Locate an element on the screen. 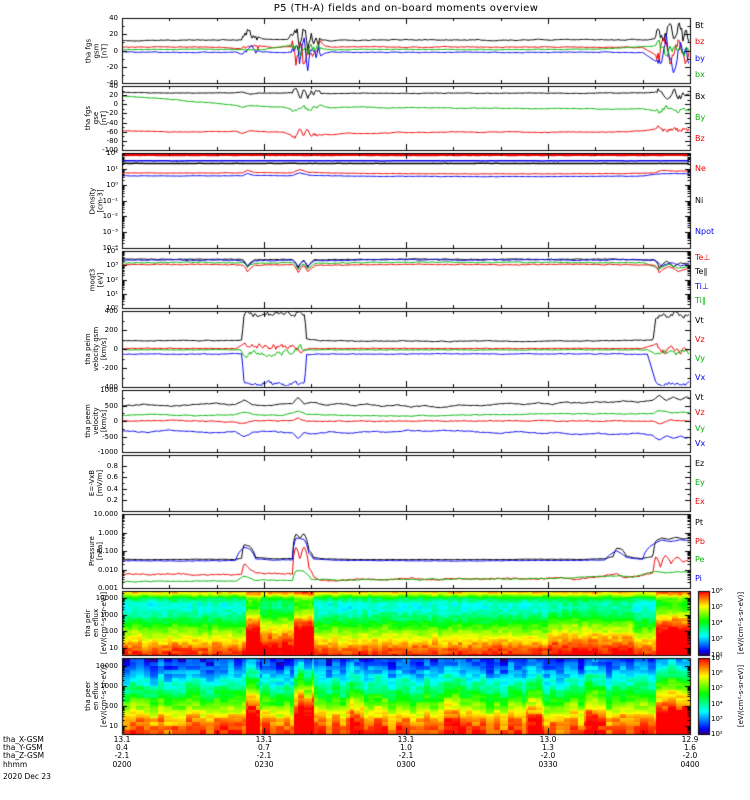 The width and height of the screenshot is (750, 800). time-tick-label: 0300 is located at coordinates (406, 764).